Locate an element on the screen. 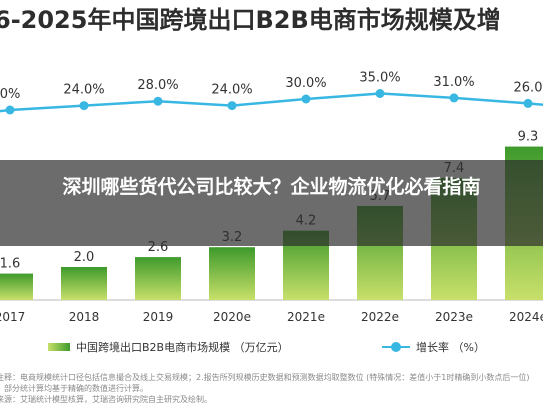 The image size is (543, 408). note-line-3: 来源：艾瑞统计模型核算，艾瑞咨询研究院自主研究及绘制。 is located at coordinates (106, 399).